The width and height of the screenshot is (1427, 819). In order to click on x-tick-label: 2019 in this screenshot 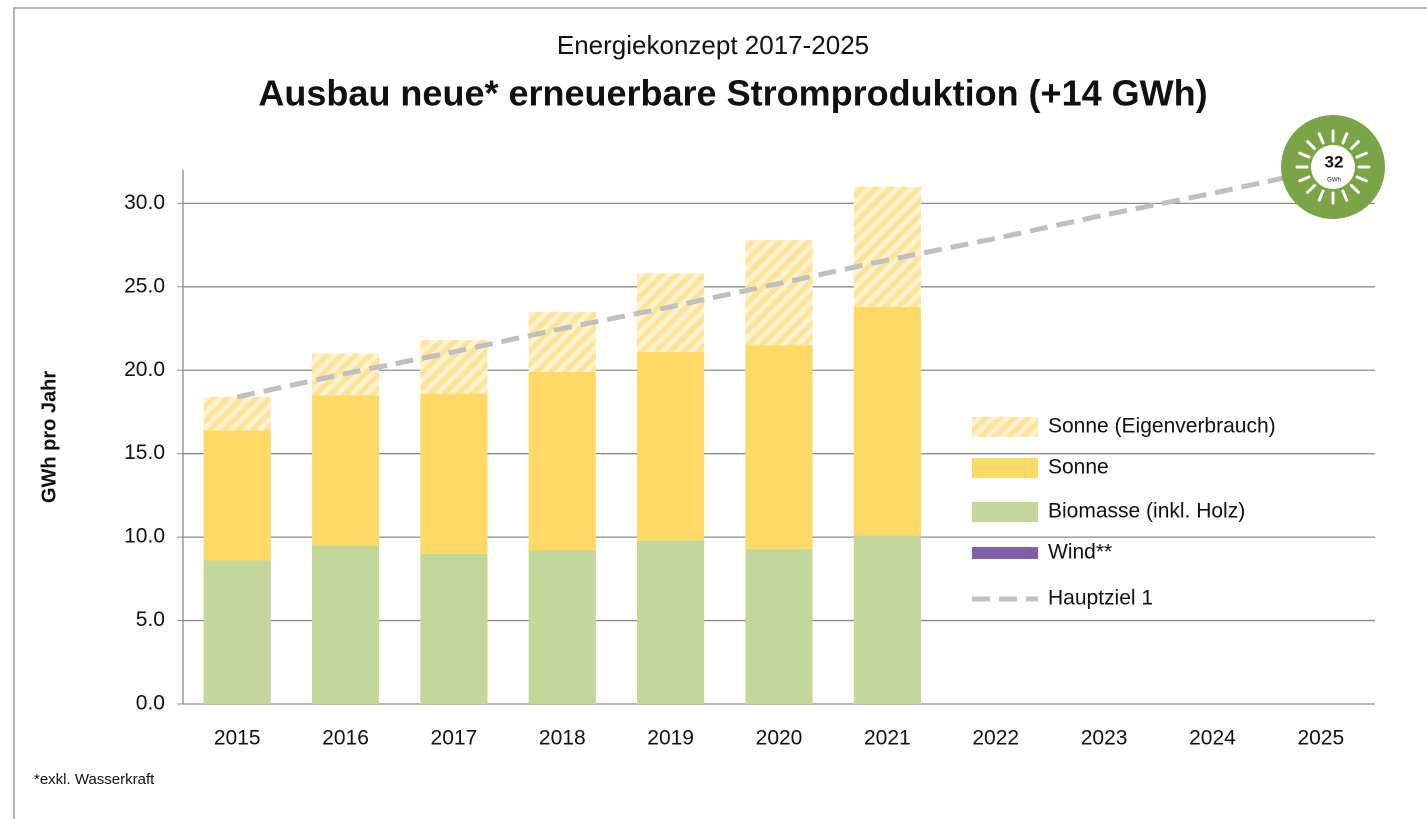, I will do `click(670, 738)`.